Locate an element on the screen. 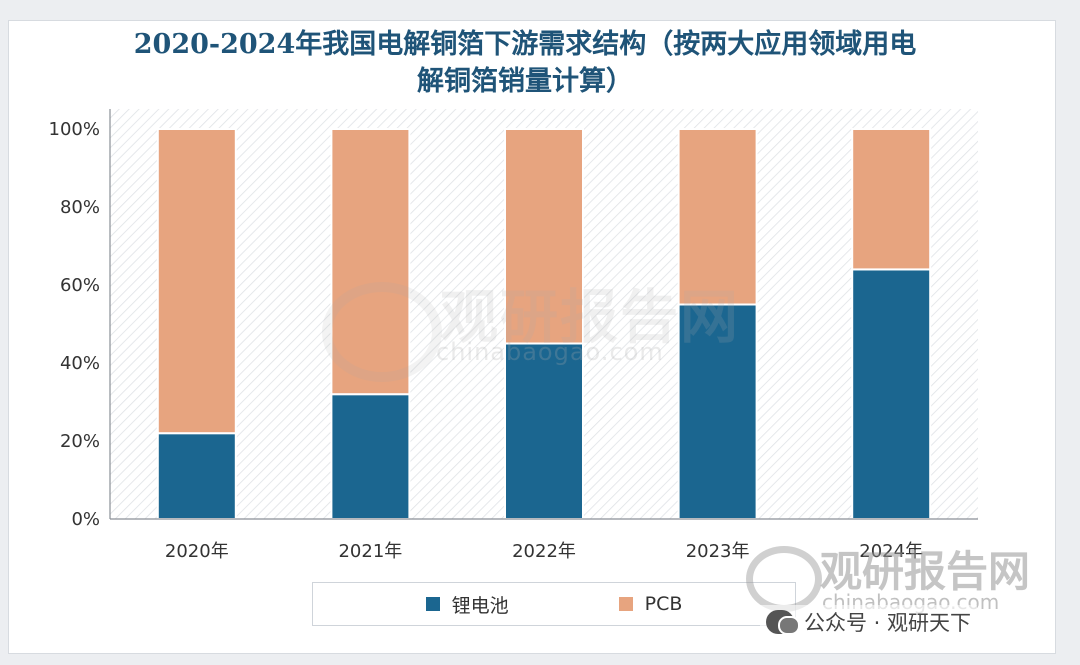  y-tick-label: 20% is located at coordinates (80, 441).